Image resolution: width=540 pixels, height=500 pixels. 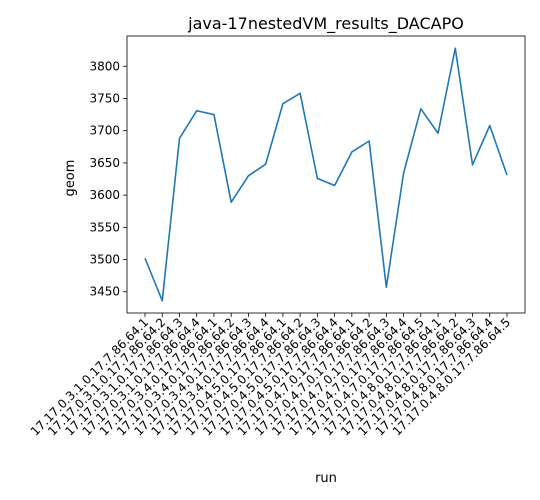 What do you see at coordinates (104, 98) in the screenshot?
I see `y-tick-label: 3750` at bounding box center [104, 98].